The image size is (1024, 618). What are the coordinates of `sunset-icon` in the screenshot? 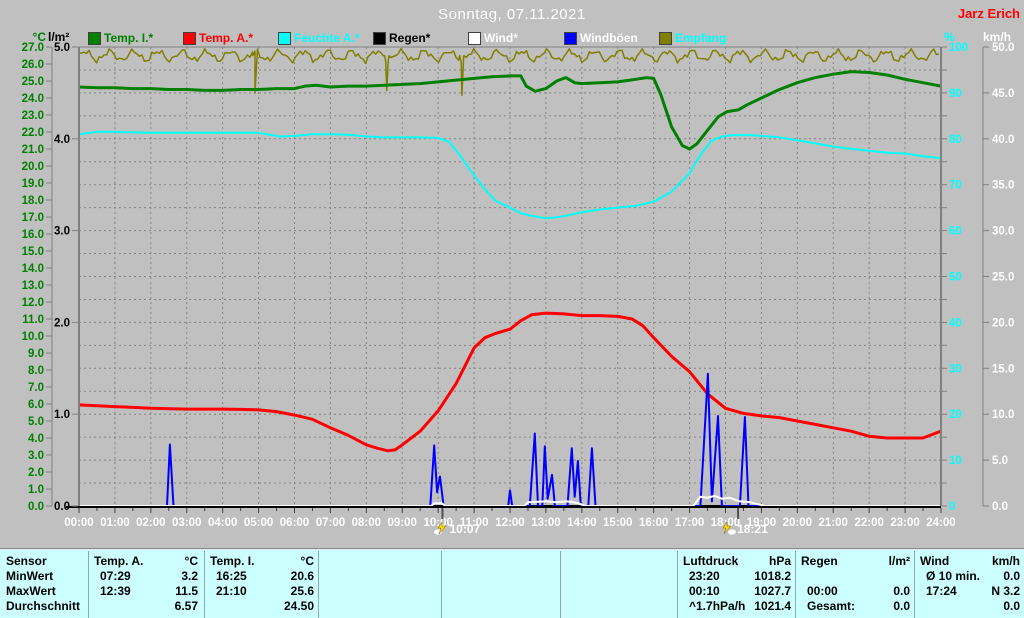 It's located at (729, 528).